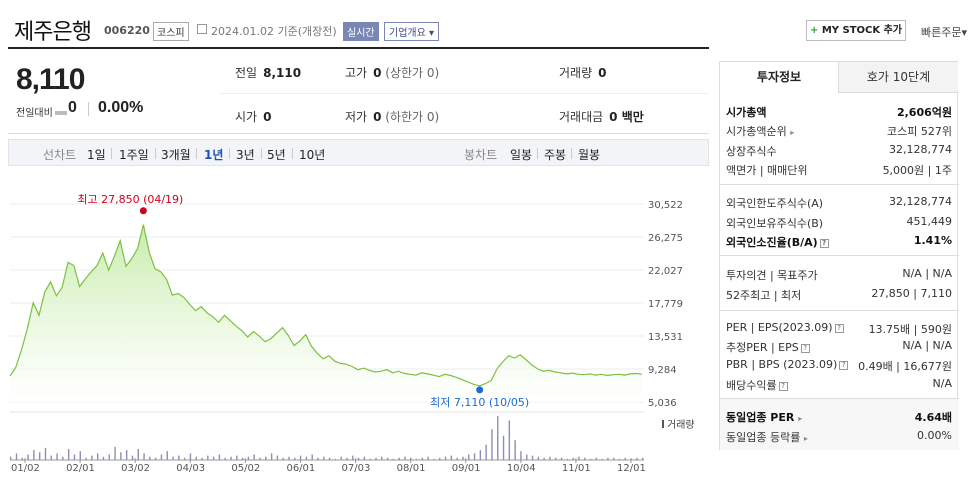 This screenshot has height=487, width=978. What do you see at coordinates (479, 402) in the screenshot?
I see `low-label: 최저 7,110 (10/05)` at bounding box center [479, 402].